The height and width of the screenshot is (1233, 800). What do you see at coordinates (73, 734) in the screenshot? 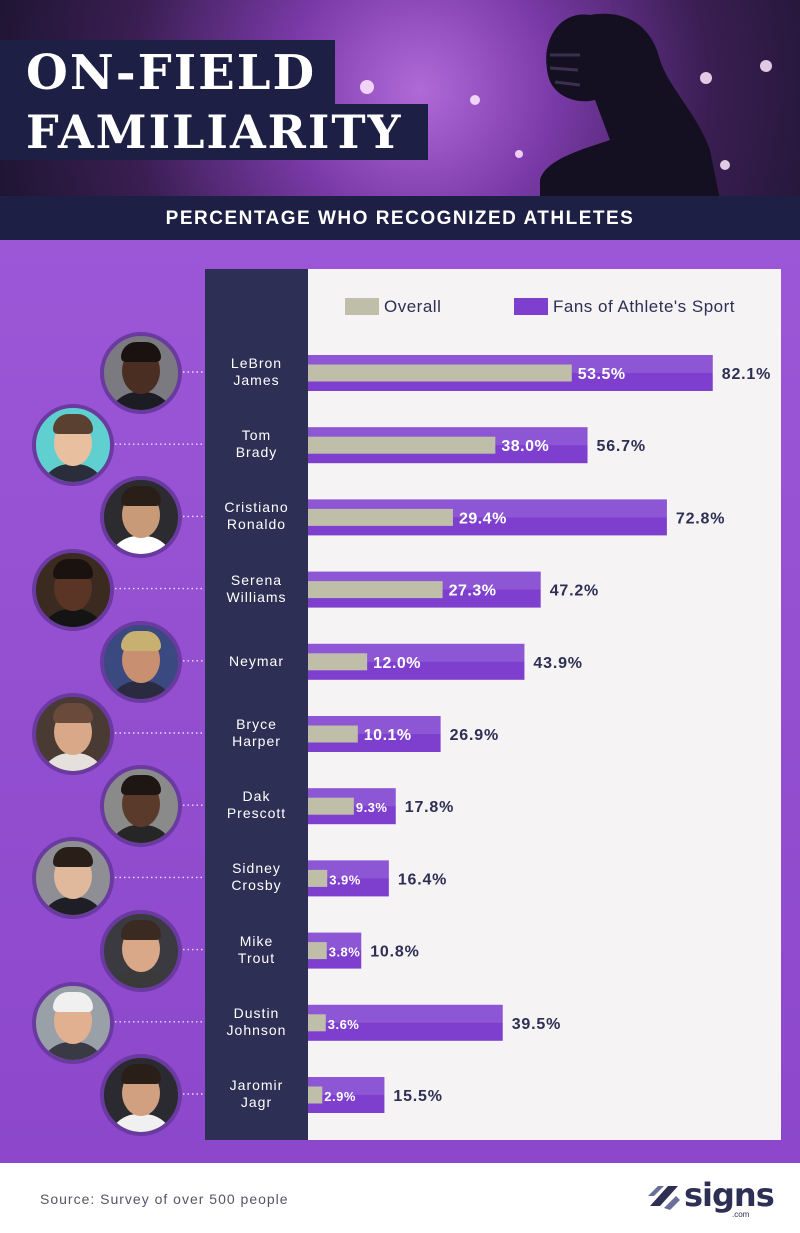
I see `athlete-photo-bryce-harper-icon` at bounding box center [73, 734].